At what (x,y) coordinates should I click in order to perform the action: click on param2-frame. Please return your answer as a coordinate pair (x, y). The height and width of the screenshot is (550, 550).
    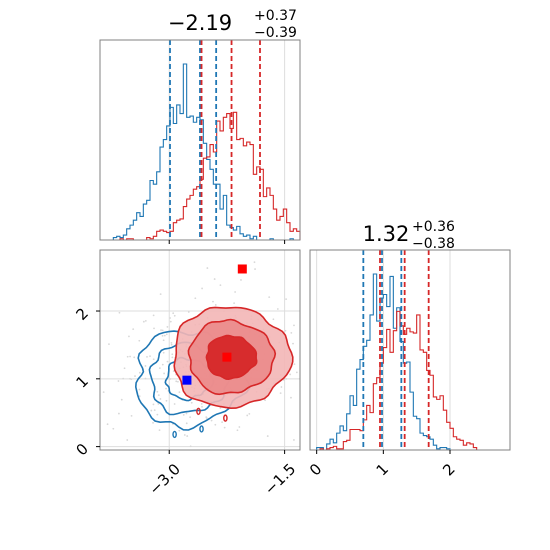
    Looking at the image, I should click on (410, 350).